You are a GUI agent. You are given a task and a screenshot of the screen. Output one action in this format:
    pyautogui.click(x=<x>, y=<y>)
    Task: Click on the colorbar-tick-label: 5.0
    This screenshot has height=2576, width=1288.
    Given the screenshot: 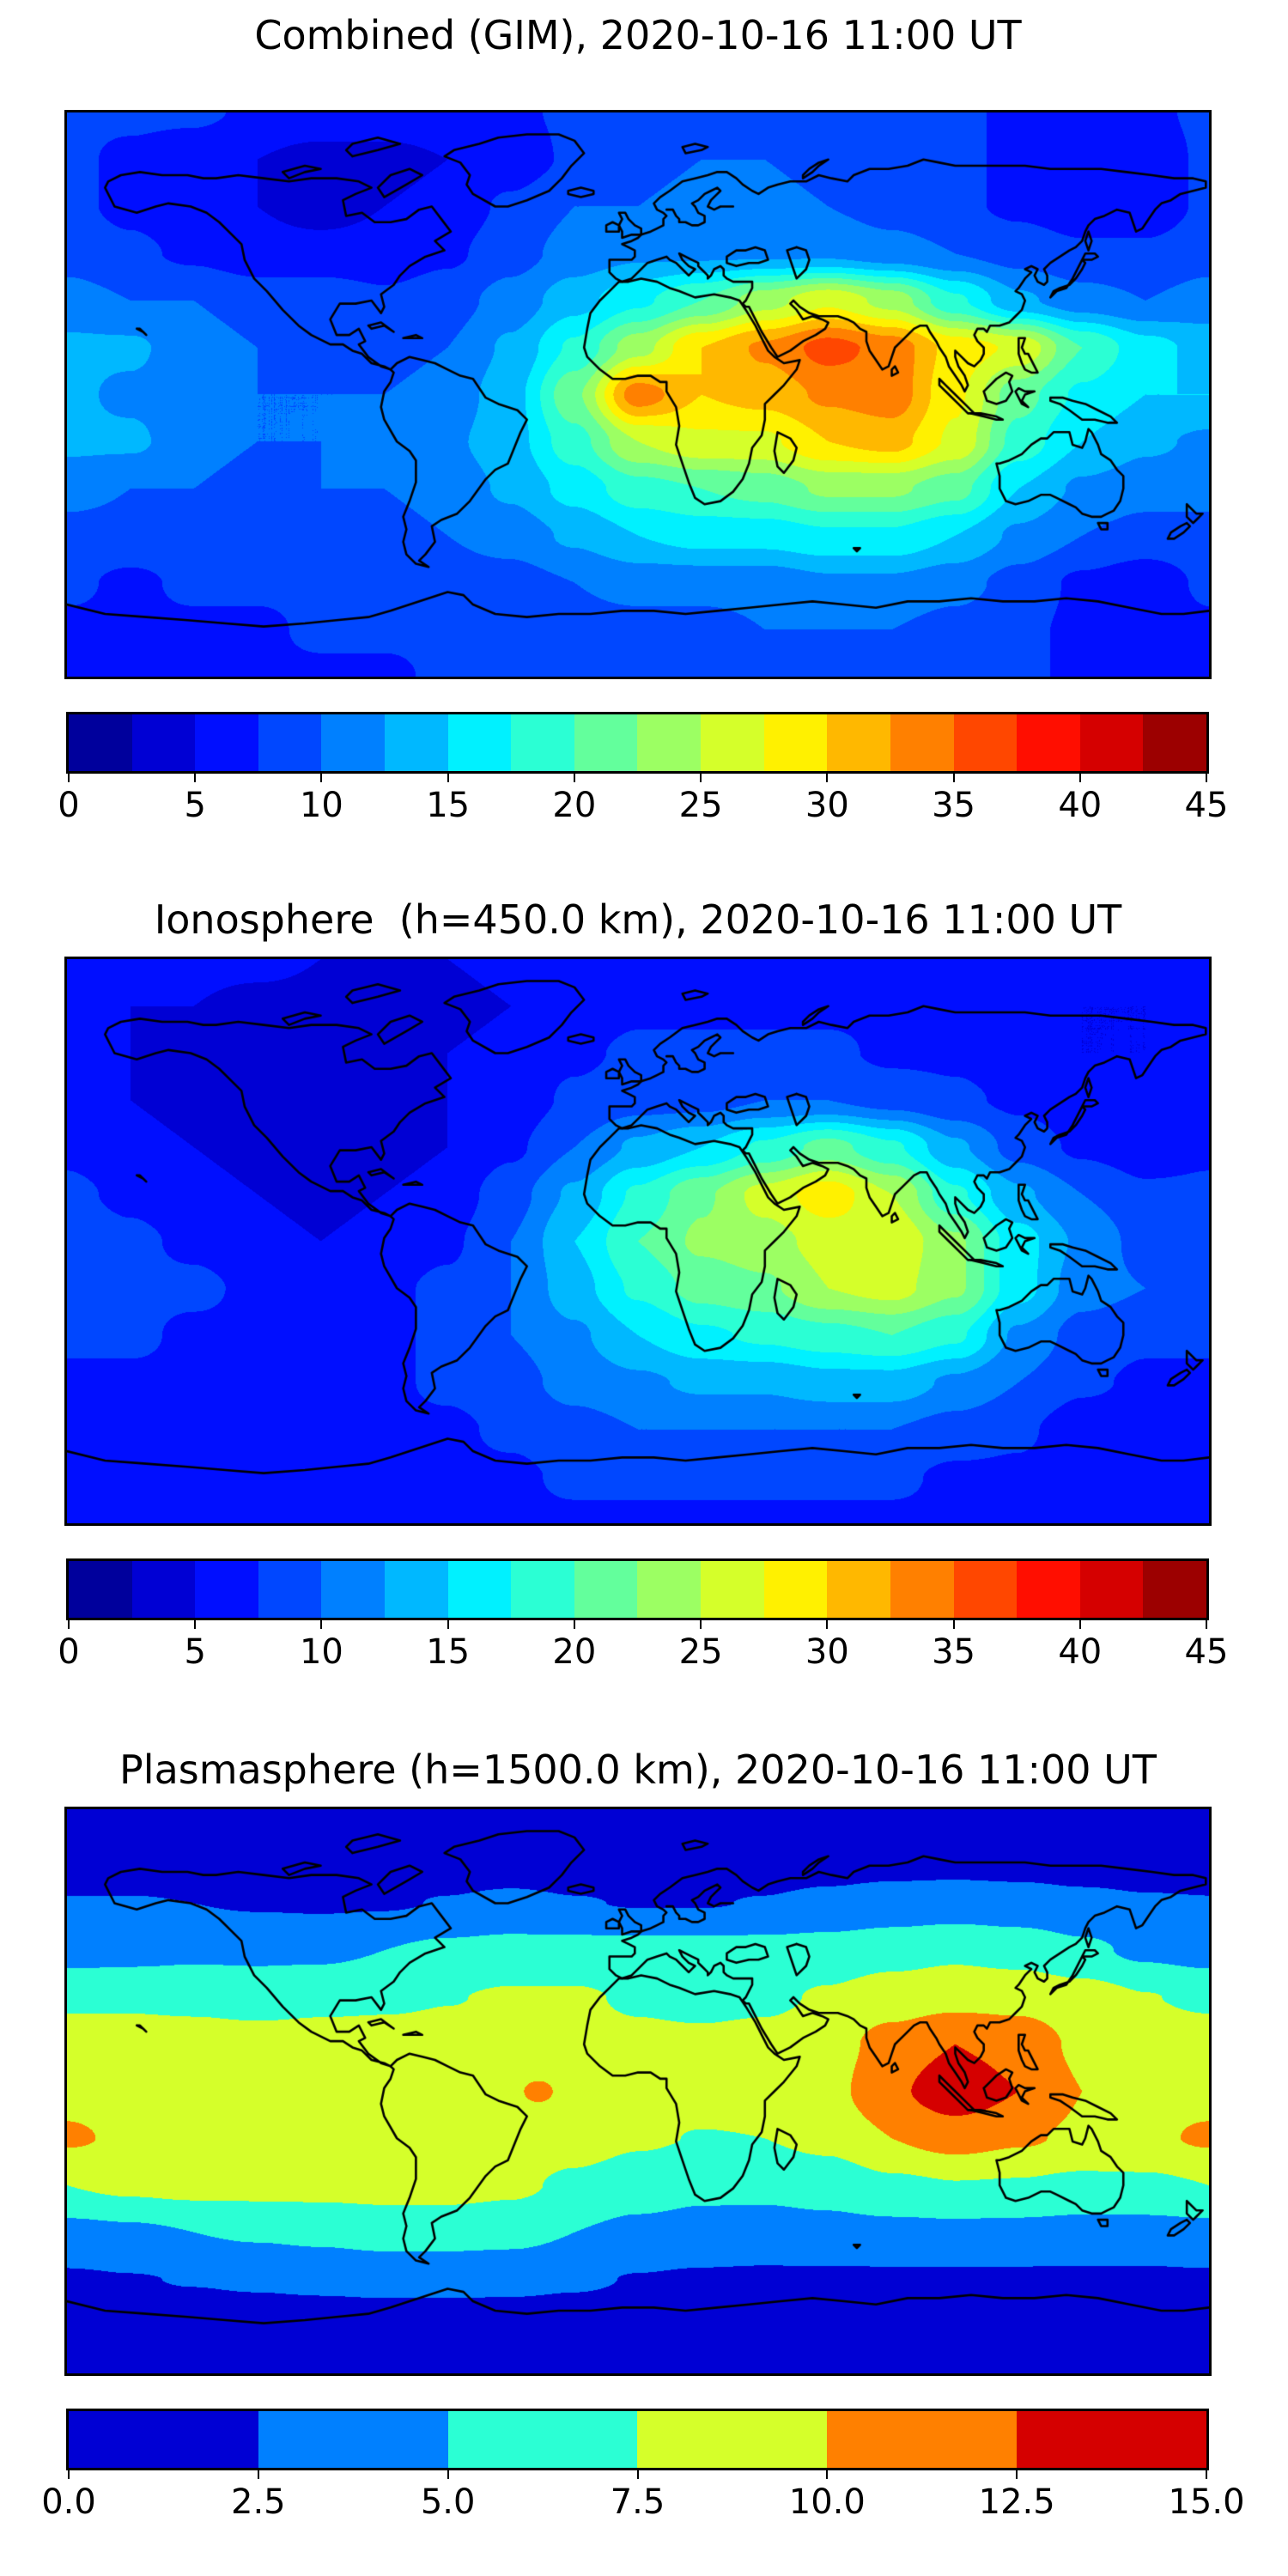 What is the action you would take?
    pyautogui.click(x=448, y=2502)
    